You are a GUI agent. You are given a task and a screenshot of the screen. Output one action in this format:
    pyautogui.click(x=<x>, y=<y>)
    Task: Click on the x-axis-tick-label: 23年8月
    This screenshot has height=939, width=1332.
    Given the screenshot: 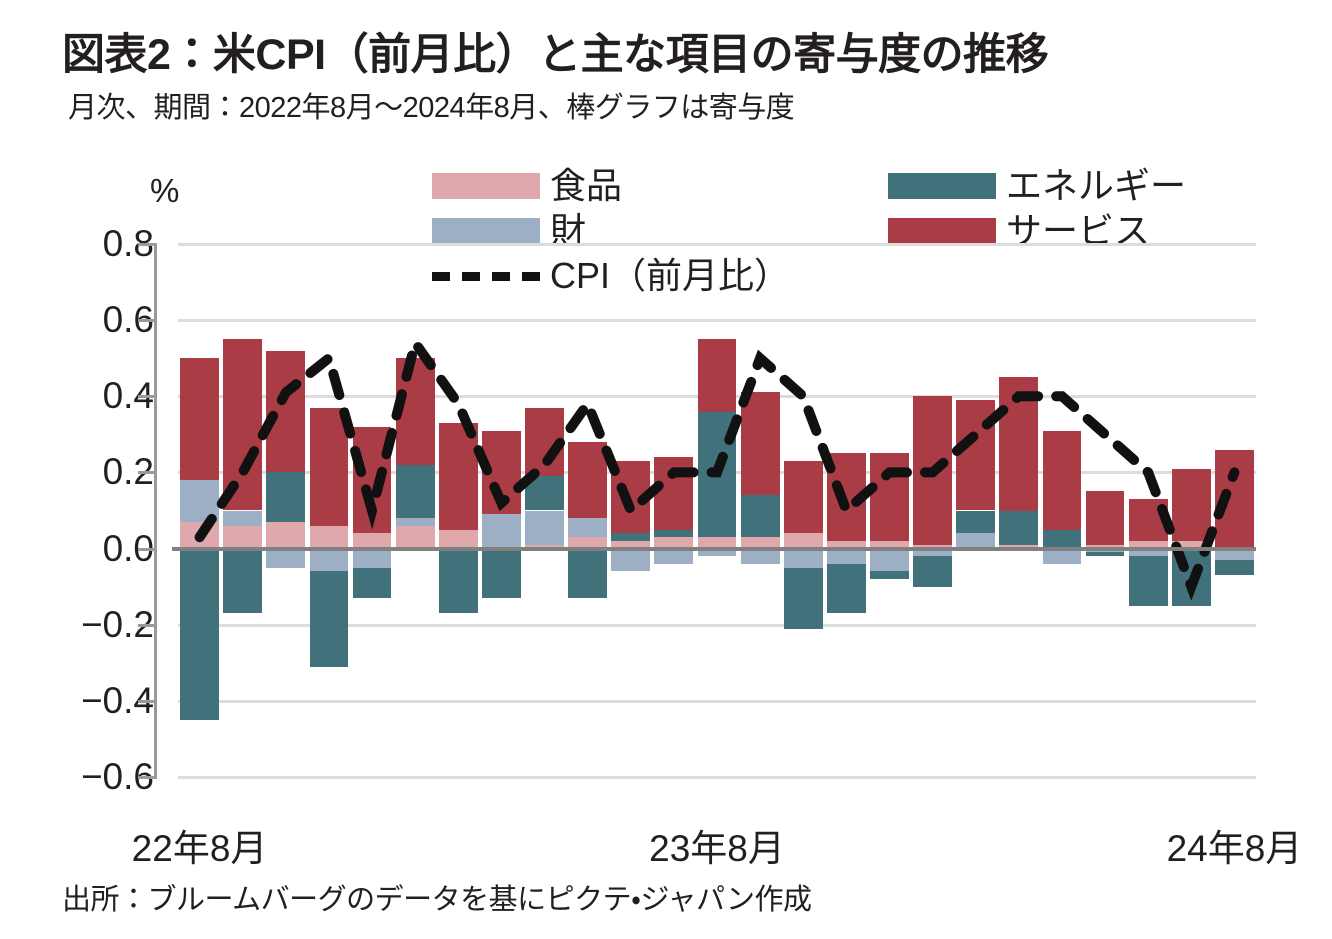 What is the action you would take?
    pyautogui.click(x=717, y=848)
    